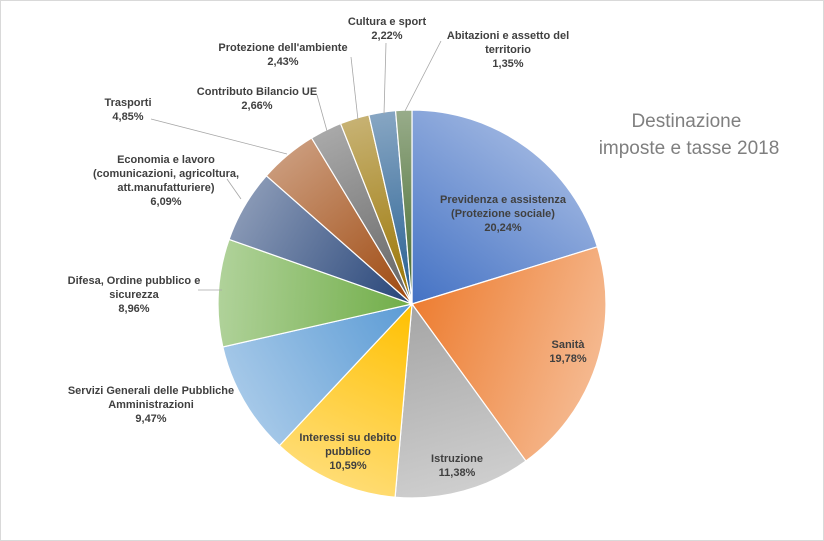 This screenshot has height=541, width=824. I want to click on slice-value-label: 11,38%, so click(457, 473).